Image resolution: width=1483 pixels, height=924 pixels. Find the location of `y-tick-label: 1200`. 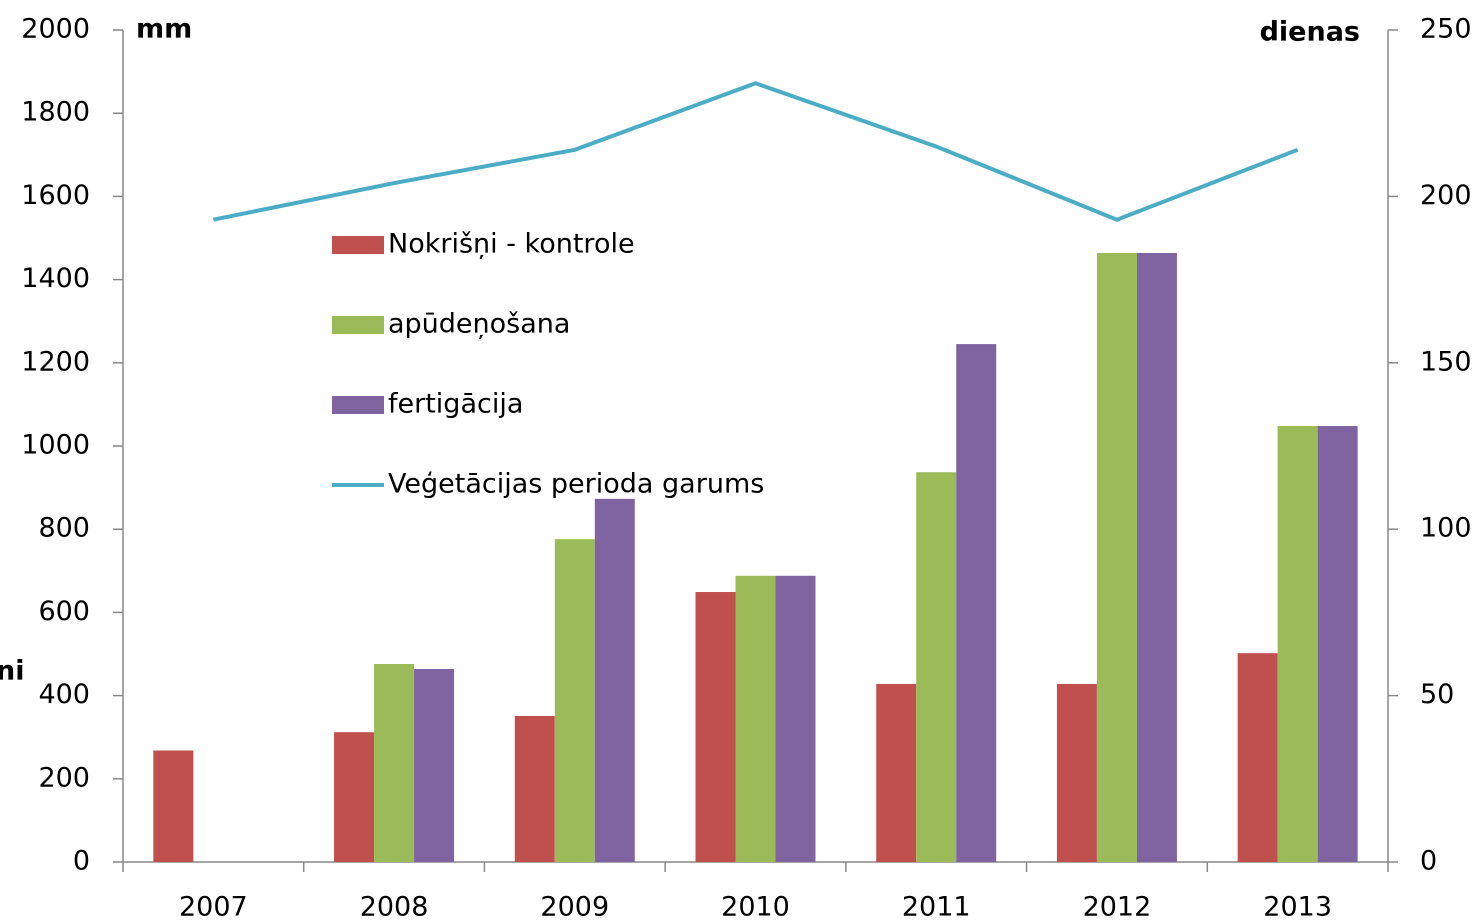

y-tick-label: 1200 is located at coordinates (55, 361).